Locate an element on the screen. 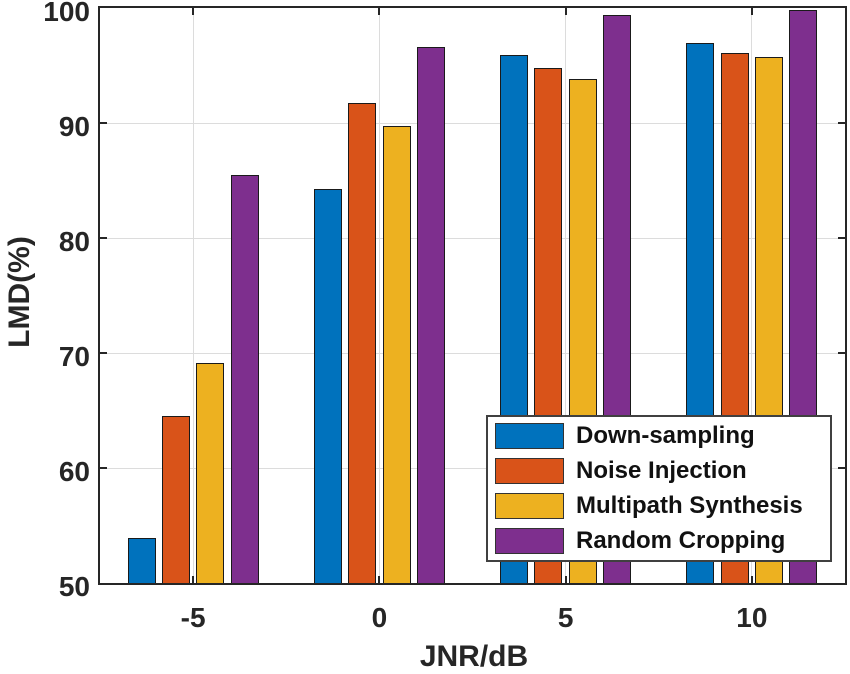 Image resolution: width=850 pixels, height=674 pixels. x-axis-label: JNR/dB is located at coordinates (474, 656).